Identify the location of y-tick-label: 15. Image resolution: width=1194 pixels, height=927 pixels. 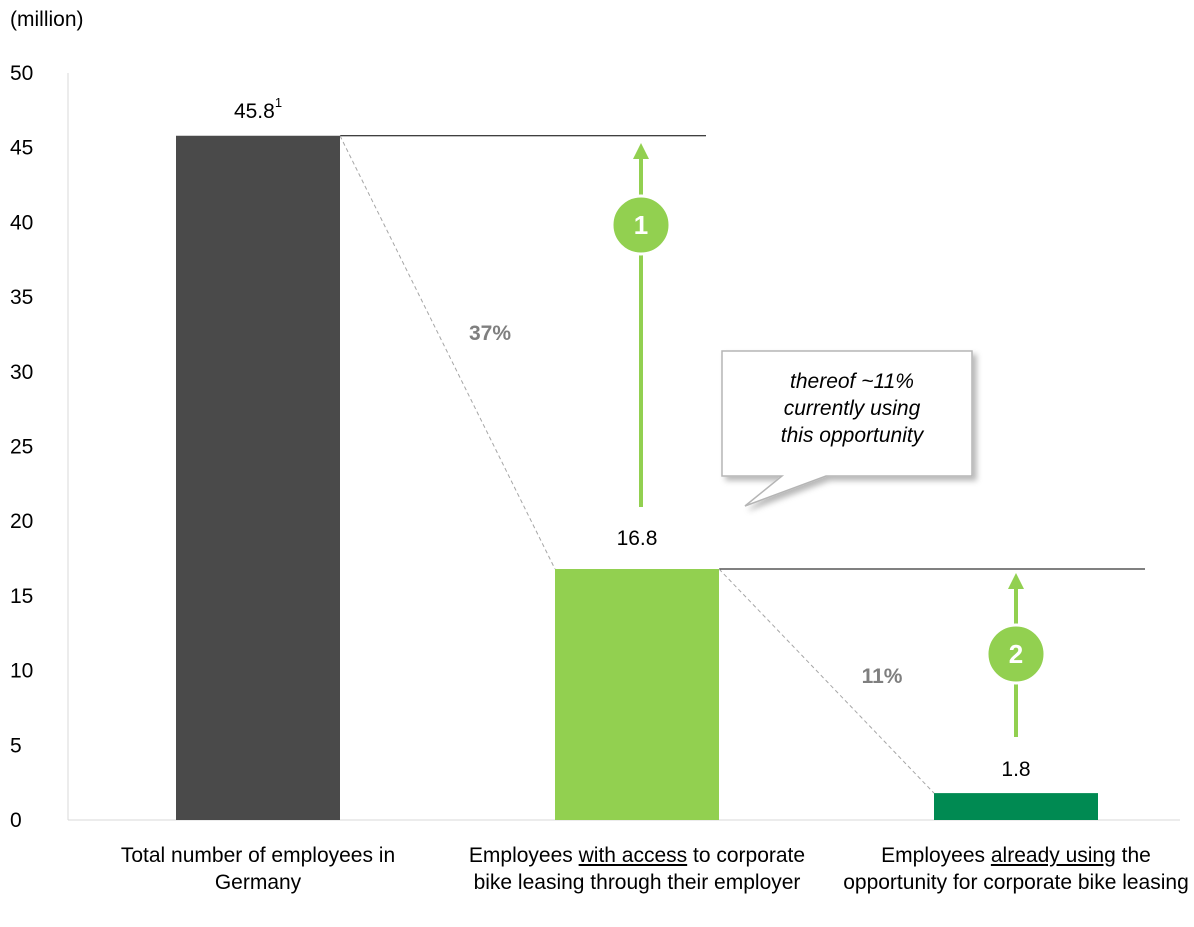
(21, 596).